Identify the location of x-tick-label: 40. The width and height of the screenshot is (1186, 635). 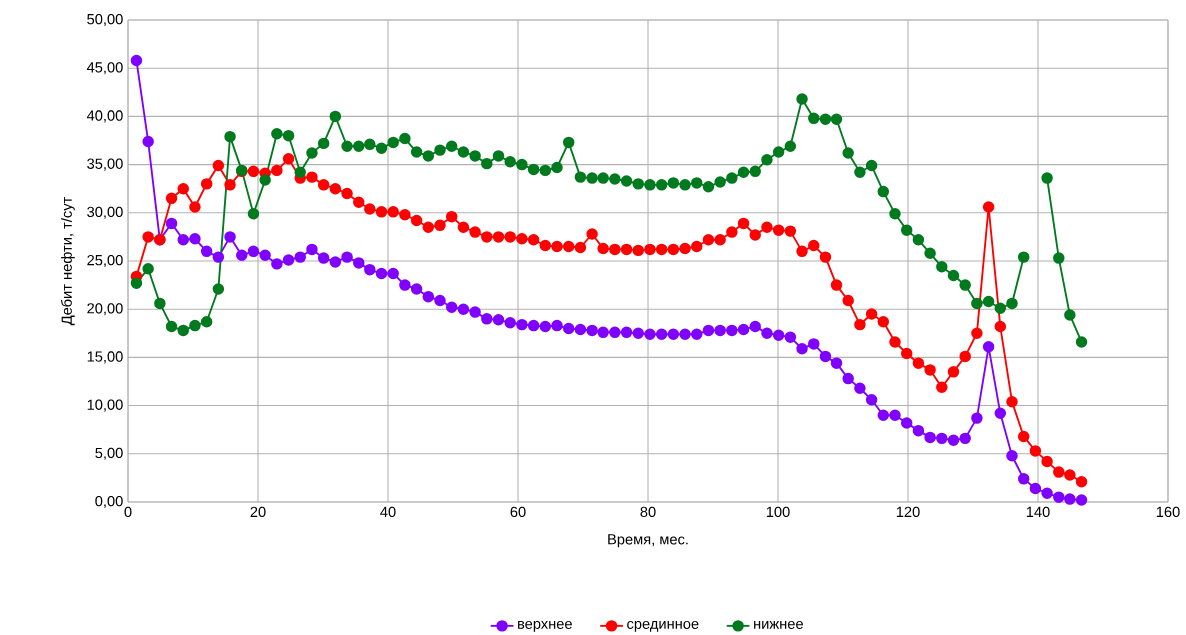
(388, 512).